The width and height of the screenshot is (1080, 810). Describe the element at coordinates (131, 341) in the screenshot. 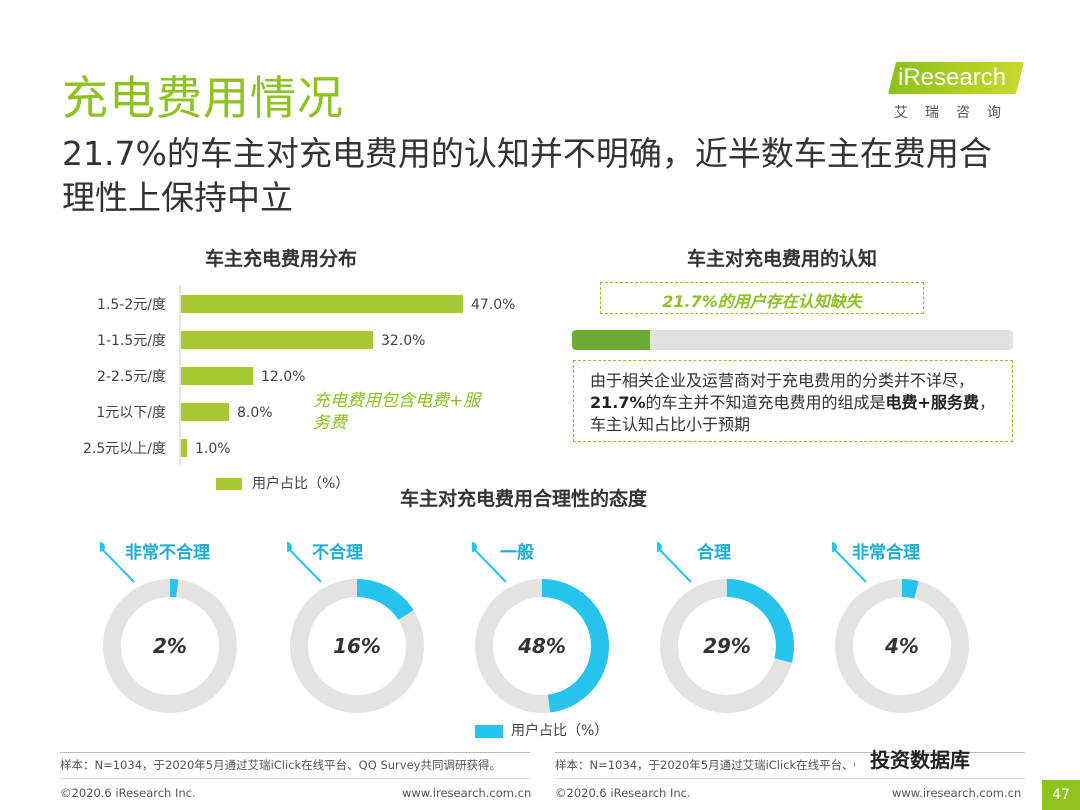

I see `bar-category-label: 1-1.5元/度` at that location.